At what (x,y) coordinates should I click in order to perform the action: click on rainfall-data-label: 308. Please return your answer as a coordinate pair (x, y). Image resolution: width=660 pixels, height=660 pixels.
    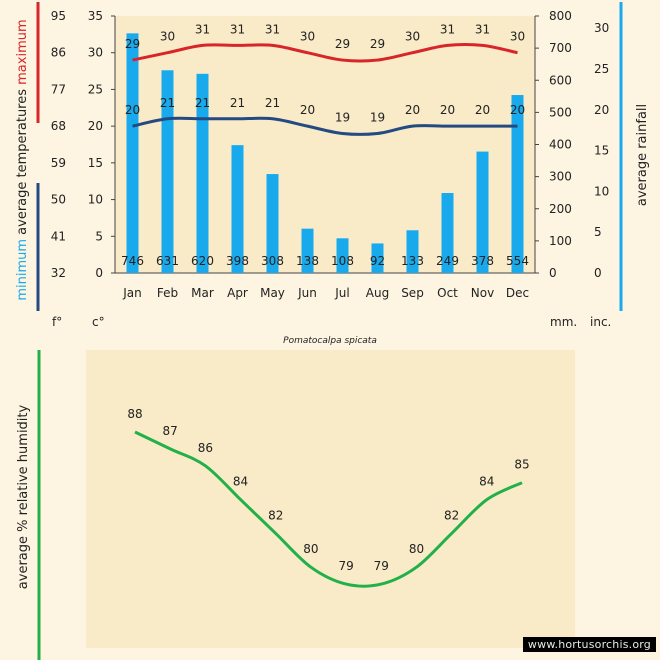
    Looking at the image, I should click on (272, 261).